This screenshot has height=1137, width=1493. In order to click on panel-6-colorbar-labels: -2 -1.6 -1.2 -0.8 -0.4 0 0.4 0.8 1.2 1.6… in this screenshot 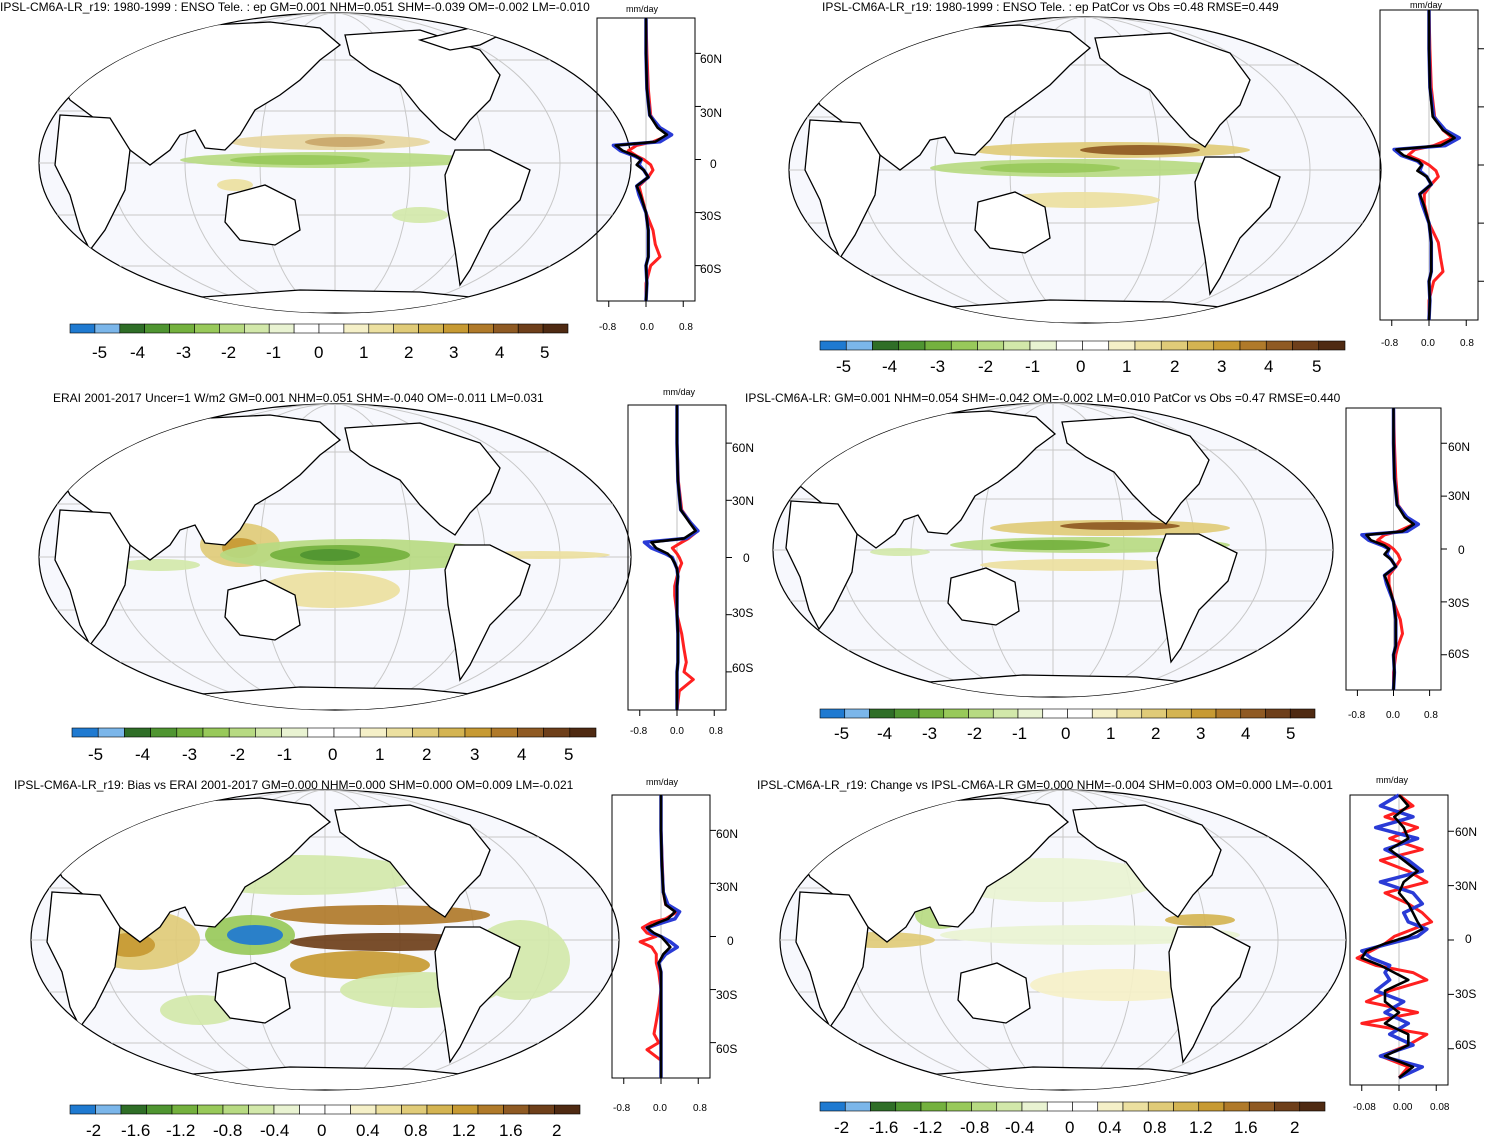, I will do `click(1066, 1127)`.